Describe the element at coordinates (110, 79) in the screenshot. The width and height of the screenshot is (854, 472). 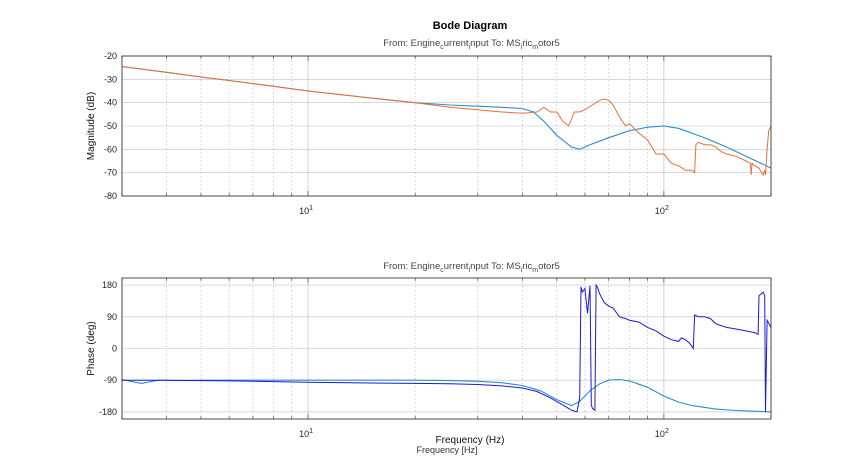
I see `magnitude-ytick-label: -30` at that location.